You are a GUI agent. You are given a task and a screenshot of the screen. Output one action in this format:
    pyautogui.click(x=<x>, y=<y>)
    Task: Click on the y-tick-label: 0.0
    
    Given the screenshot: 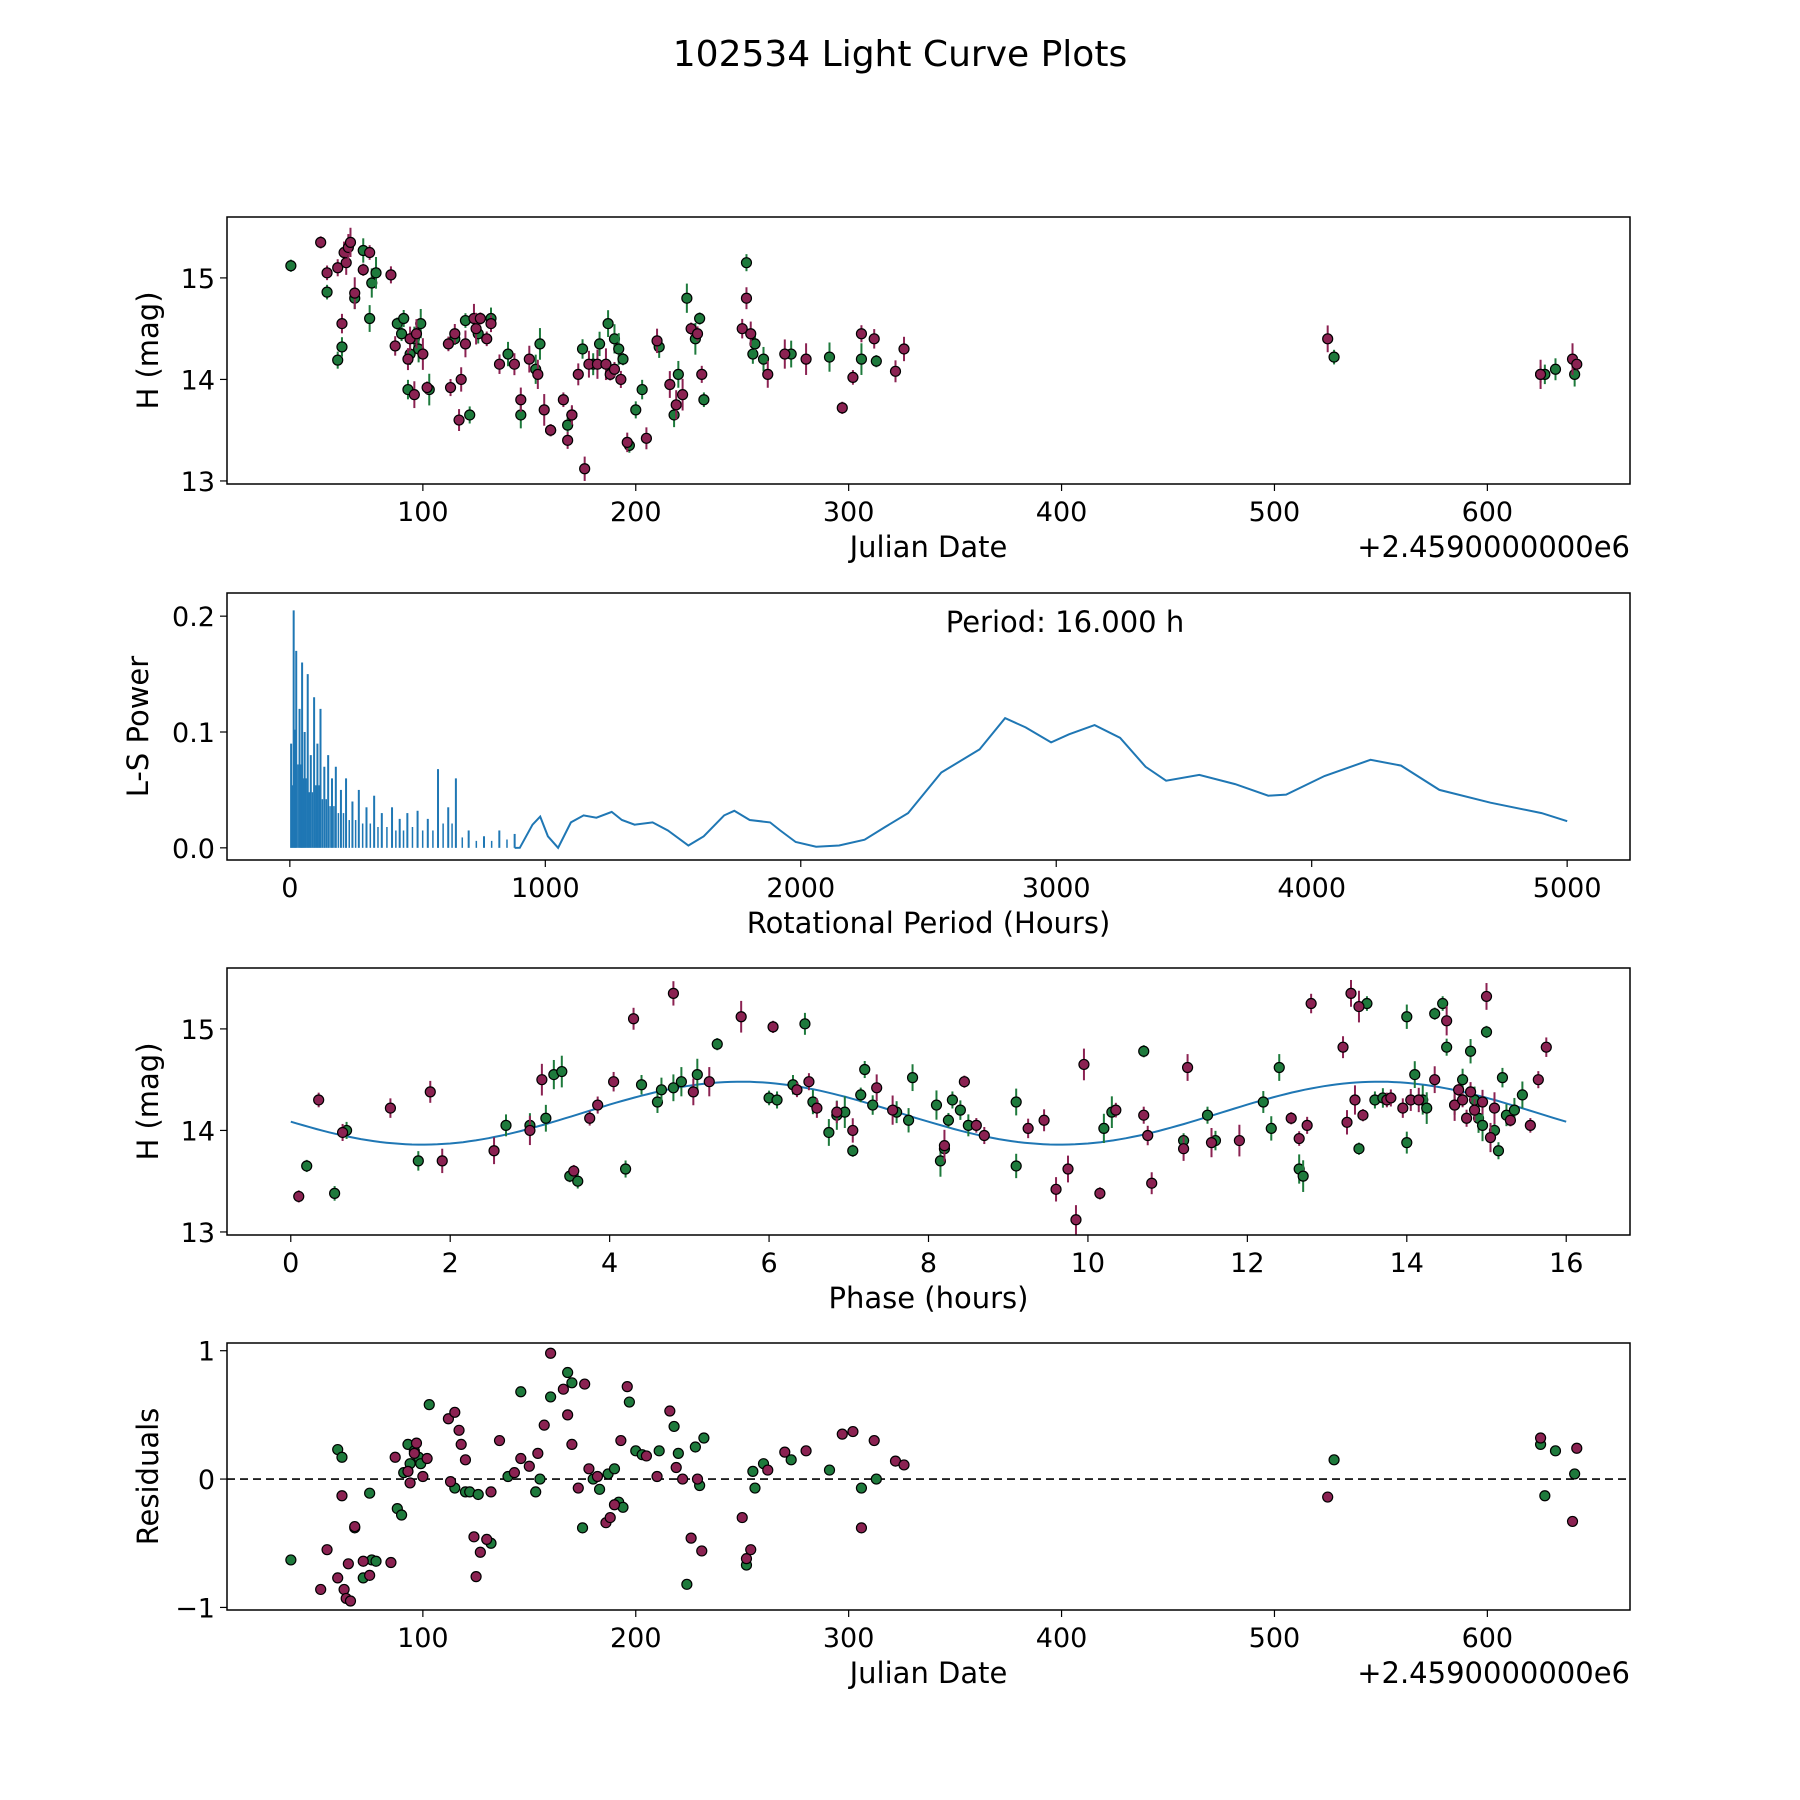 What is the action you would take?
    pyautogui.click(x=193, y=849)
    